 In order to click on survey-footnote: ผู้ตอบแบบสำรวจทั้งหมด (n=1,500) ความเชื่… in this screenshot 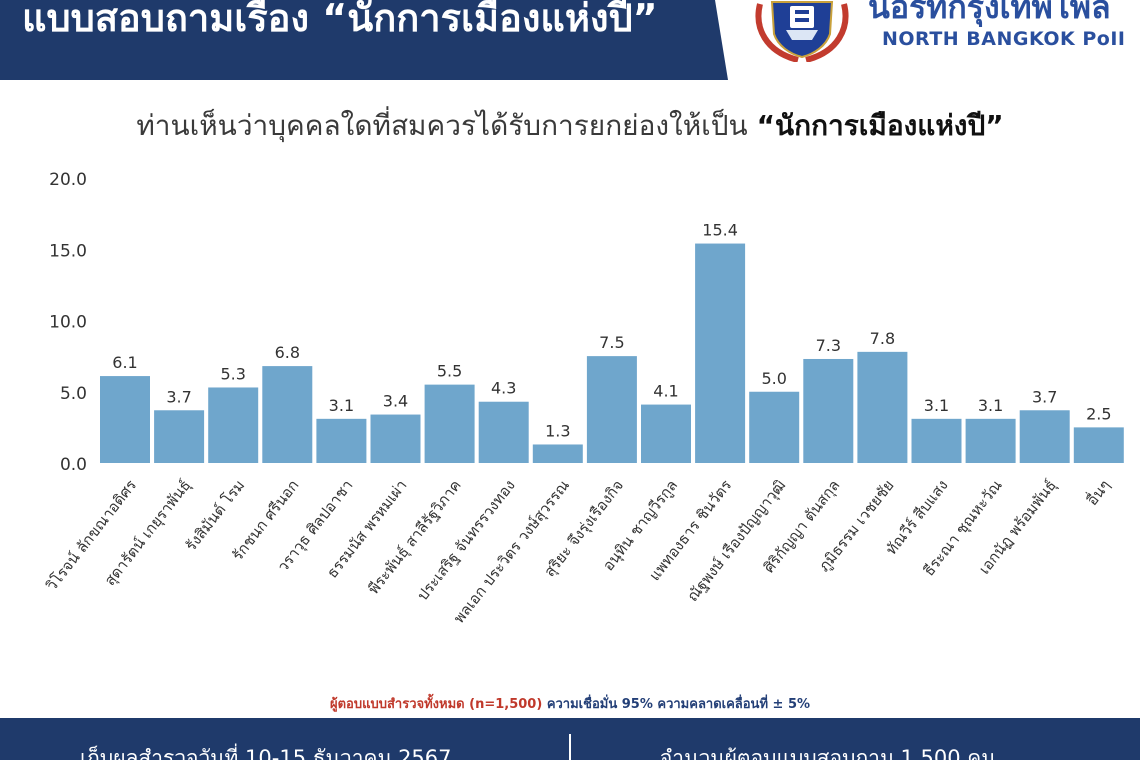, I will do `click(570, 703)`.